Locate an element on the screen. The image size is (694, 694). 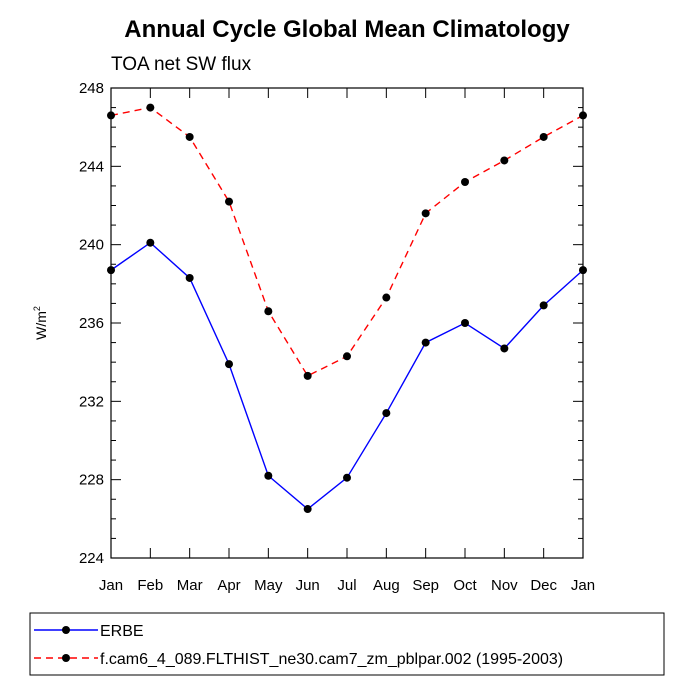
x-tick-label: Jun is located at coordinates (308, 585).